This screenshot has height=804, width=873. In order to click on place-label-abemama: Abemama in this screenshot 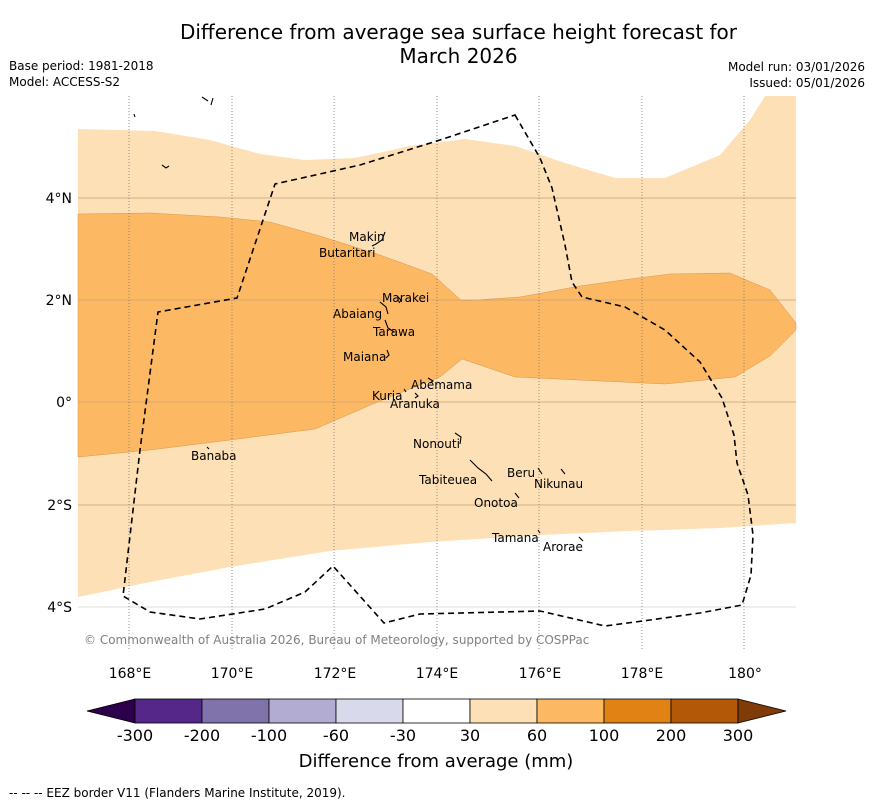, I will do `click(441, 385)`.